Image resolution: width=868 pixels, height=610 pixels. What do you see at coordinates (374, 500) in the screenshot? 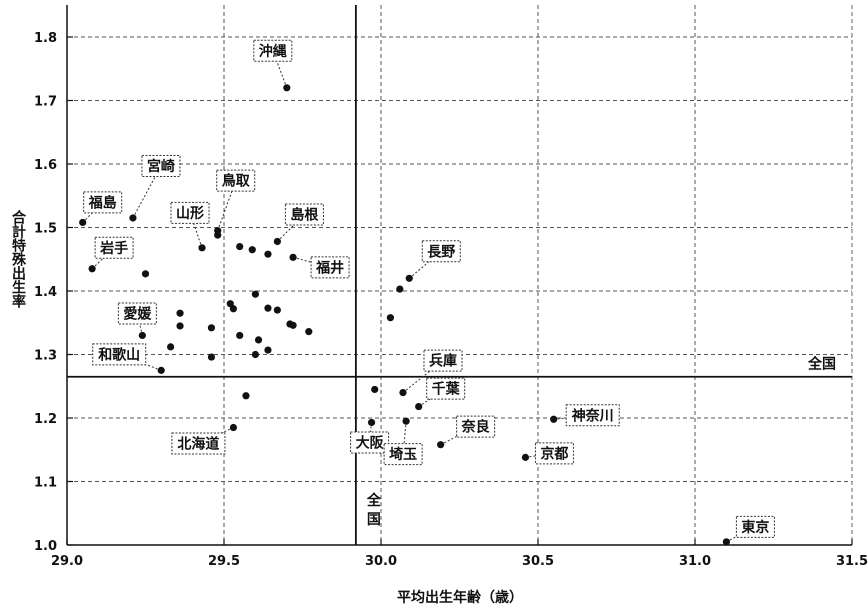
I see `national-v-label-char: 全` at bounding box center [374, 500].